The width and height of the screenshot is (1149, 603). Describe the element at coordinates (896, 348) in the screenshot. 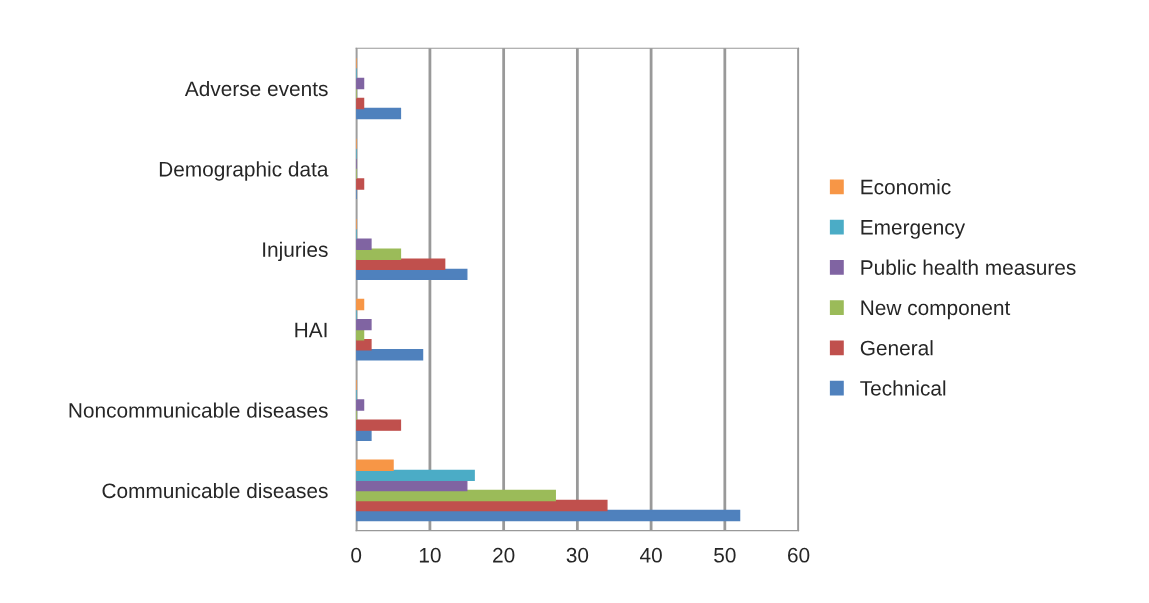

I see `legend-label: General` at that location.